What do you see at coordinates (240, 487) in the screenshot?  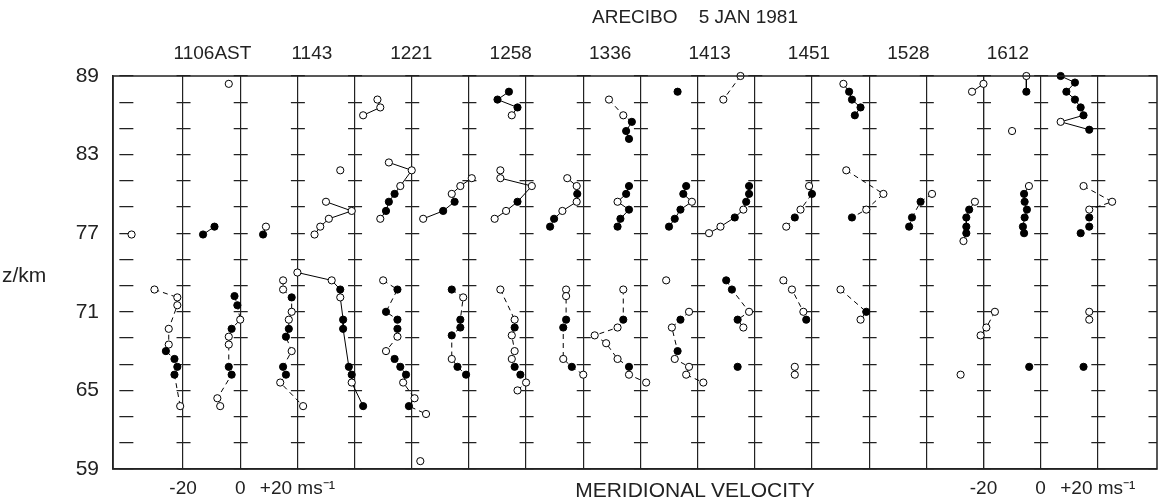 I see `x-tick-label: 0` at bounding box center [240, 487].